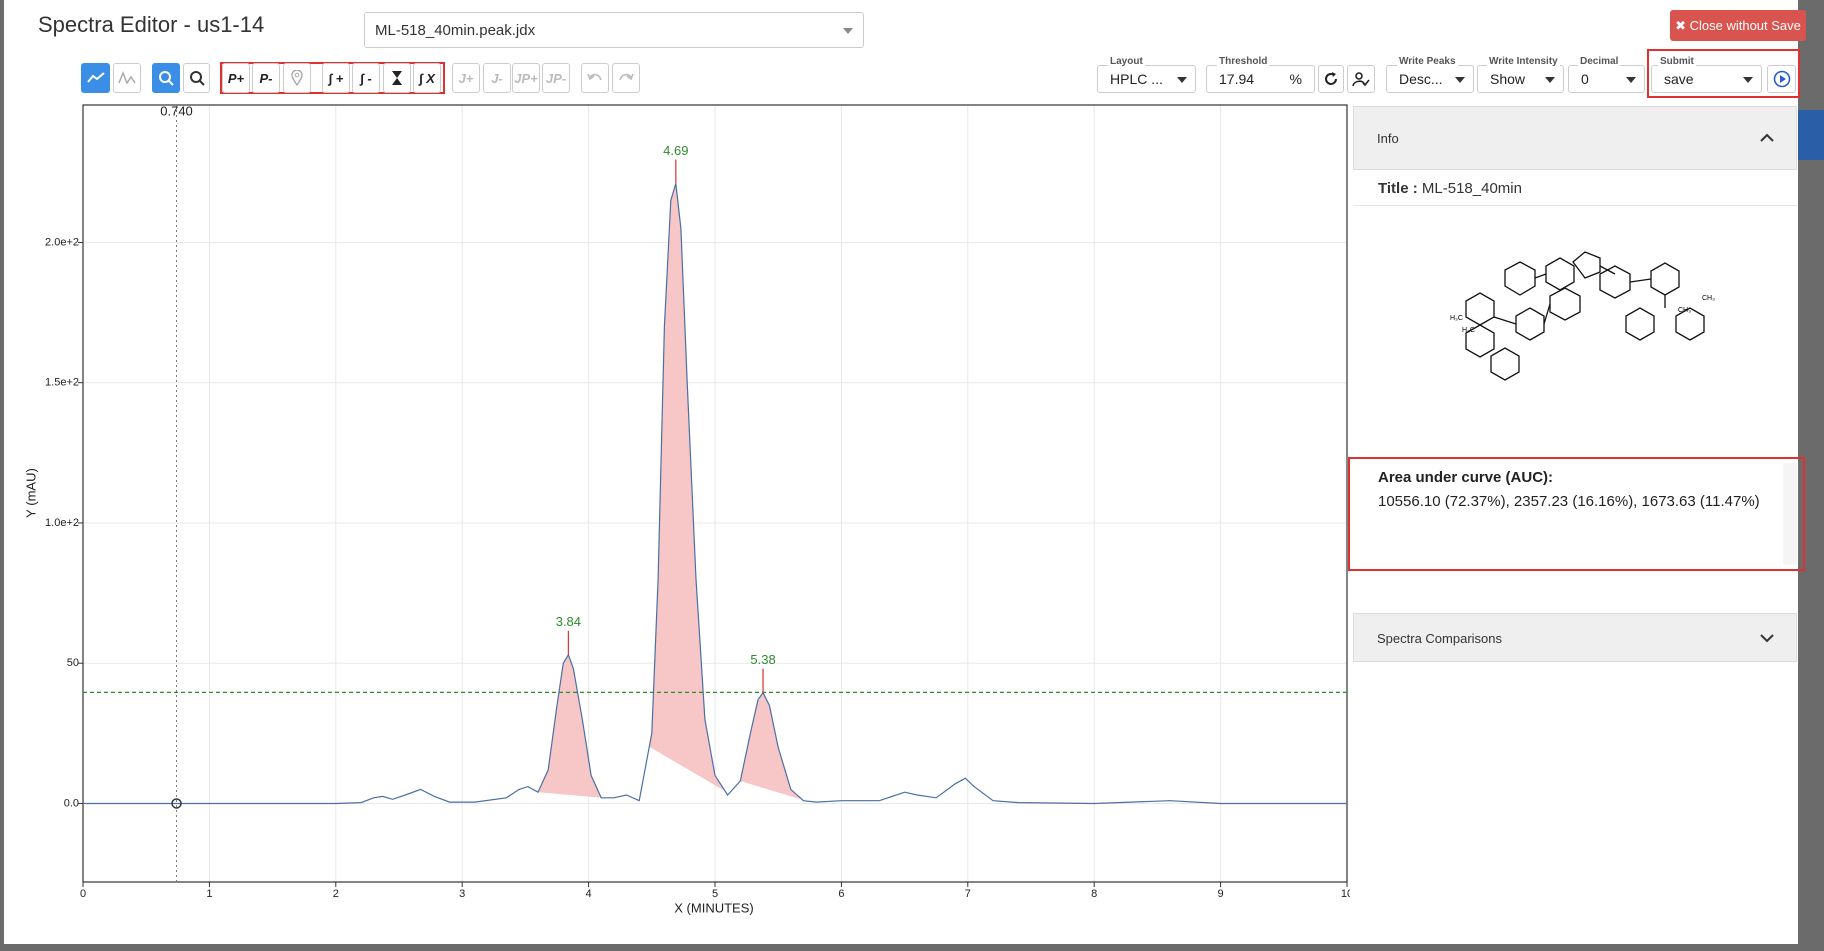  I want to click on zoom, so click(166, 78).